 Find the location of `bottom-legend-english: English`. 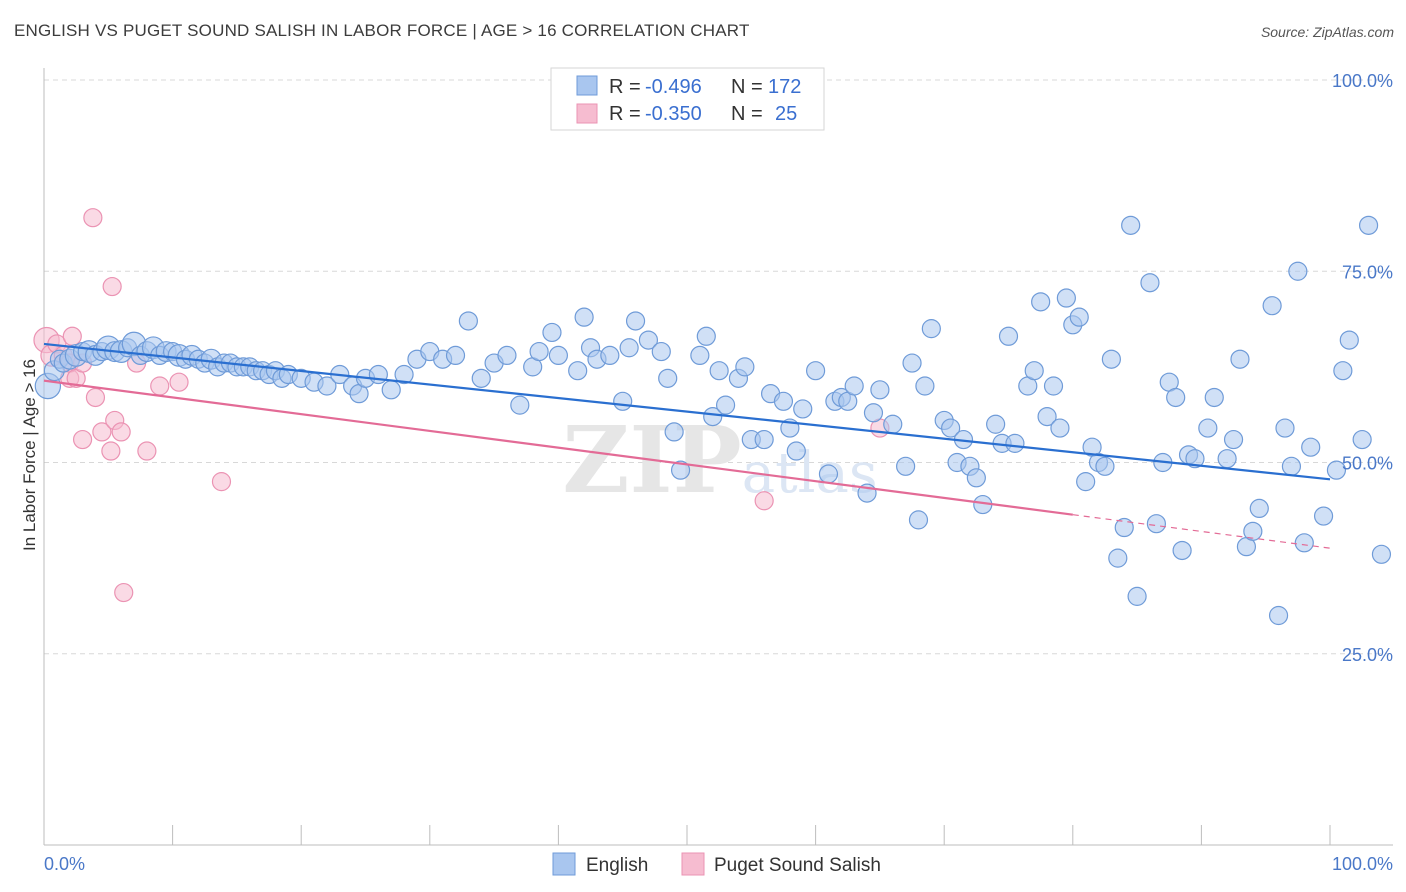

bottom-legend-english: English is located at coordinates (617, 865).